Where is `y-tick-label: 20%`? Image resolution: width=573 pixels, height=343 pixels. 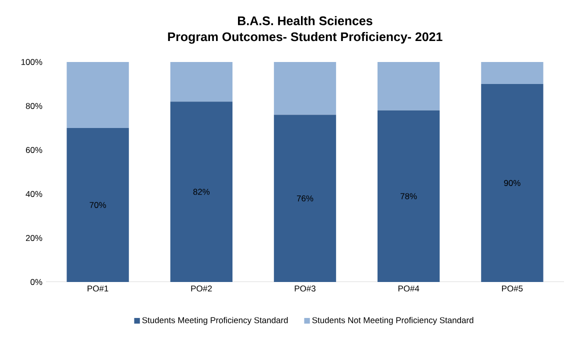 y-tick-label: 20% is located at coordinates (34, 238).